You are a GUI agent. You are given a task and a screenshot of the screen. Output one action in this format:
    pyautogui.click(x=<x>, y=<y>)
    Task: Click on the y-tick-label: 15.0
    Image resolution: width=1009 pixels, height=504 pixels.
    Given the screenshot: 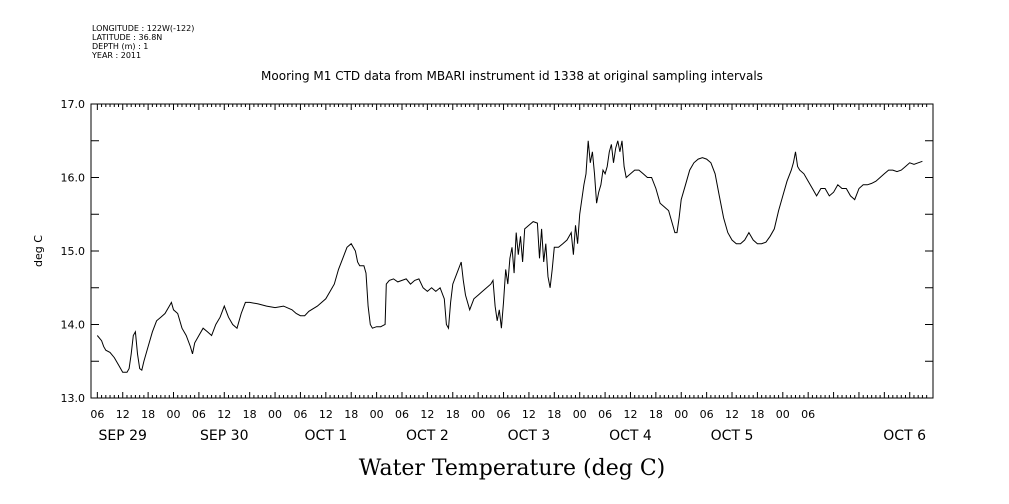 What is the action you would take?
    pyautogui.click(x=73, y=251)
    